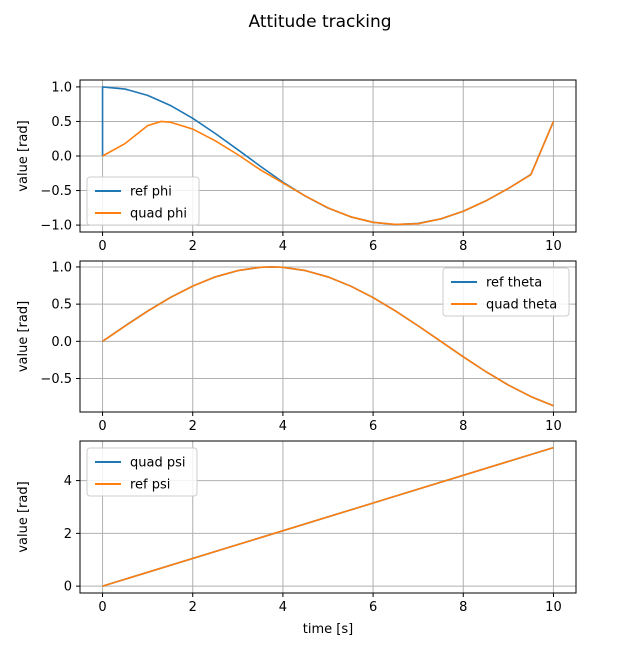  I want to click on legend: quad psi ref psi, so click(142, 472).